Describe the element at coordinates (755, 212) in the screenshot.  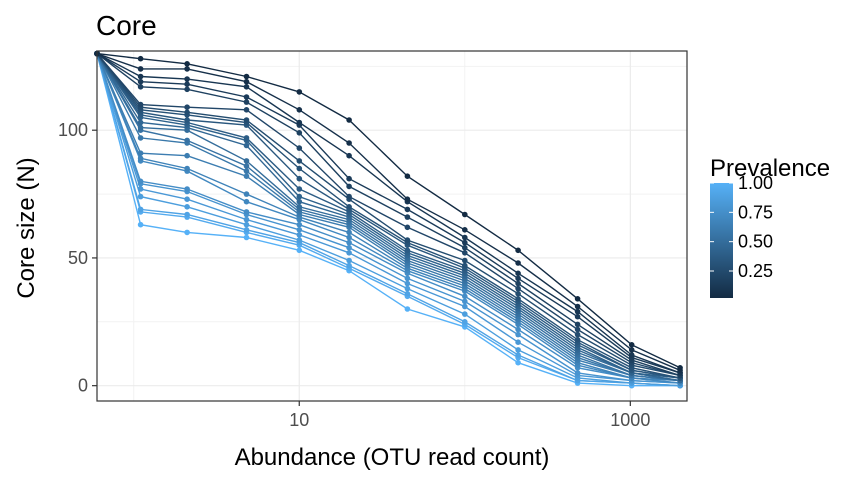
I see `legend-tick-label: 0.75` at that location.